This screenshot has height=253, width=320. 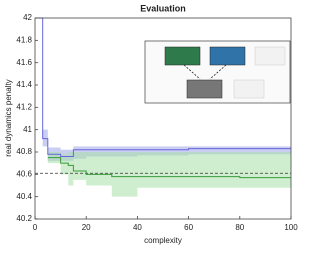 What do you see at coordinates (24, 151) in the screenshot?
I see `y-tick-label: 40.8` at bounding box center [24, 151].